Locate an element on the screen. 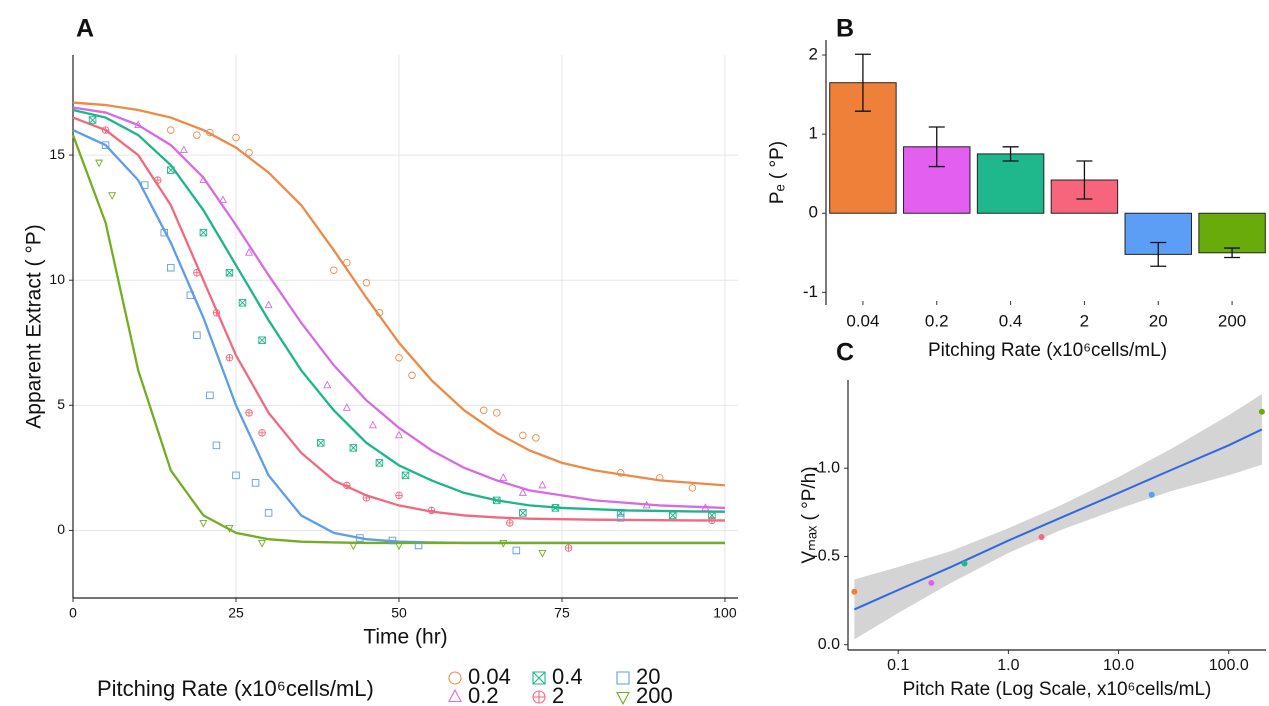 This screenshot has height=706, width=1269. x-tick-label: 100.0 is located at coordinates (1229, 665).